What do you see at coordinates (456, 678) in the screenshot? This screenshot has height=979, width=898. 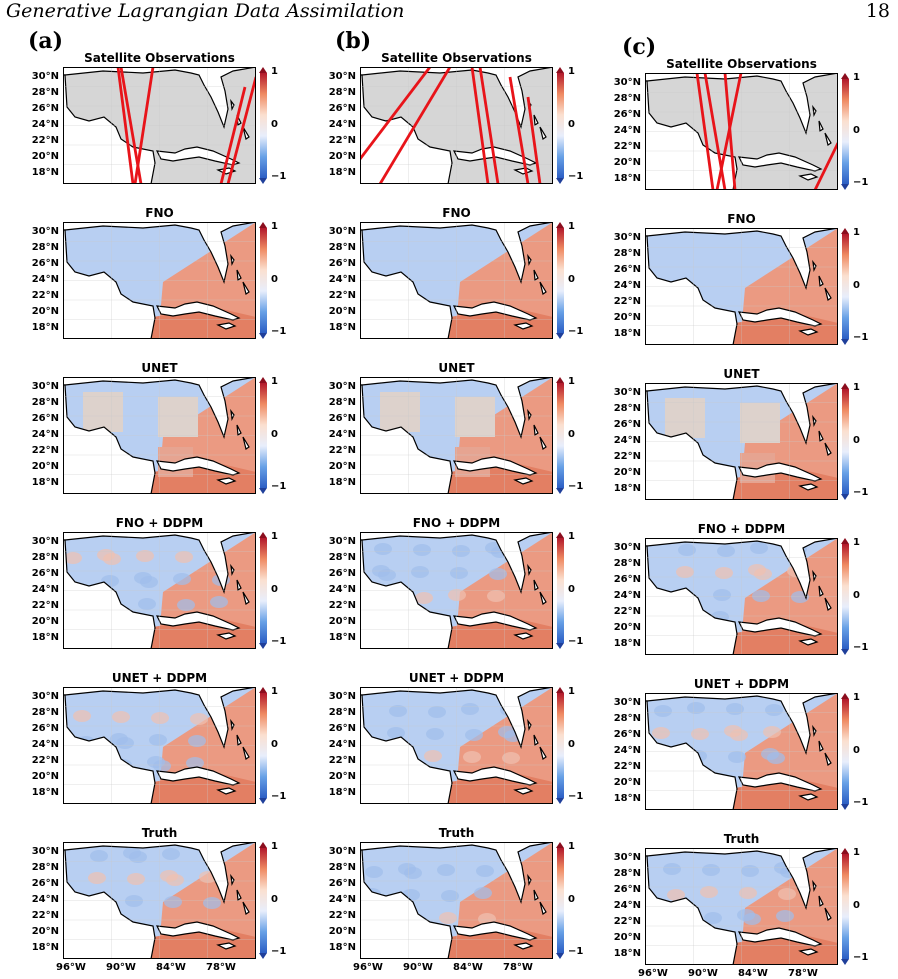 I see `panel-title-1-4: UNET + DDPM` at bounding box center [456, 678].